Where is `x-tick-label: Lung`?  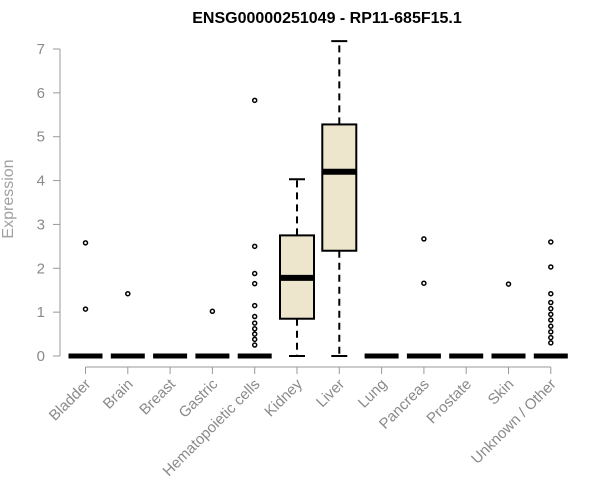
x-tick-label: Lung is located at coordinates (373, 394).